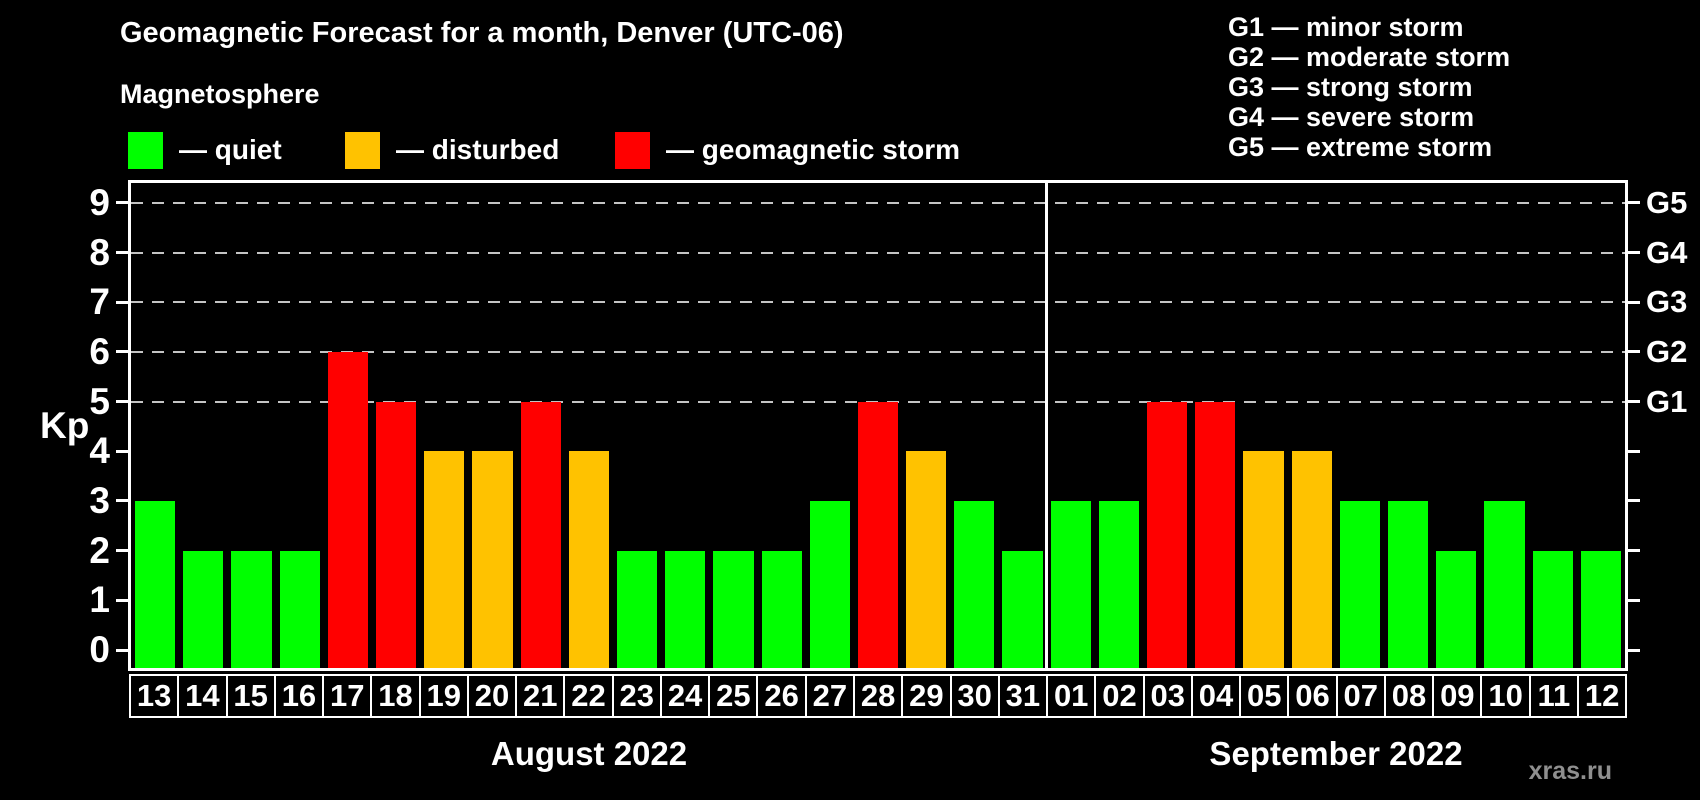 The height and width of the screenshot is (800, 1700). Describe the element at coordinates (99, 500) in the screenshot. I see `kp-tick-label-3: 3` at that location.